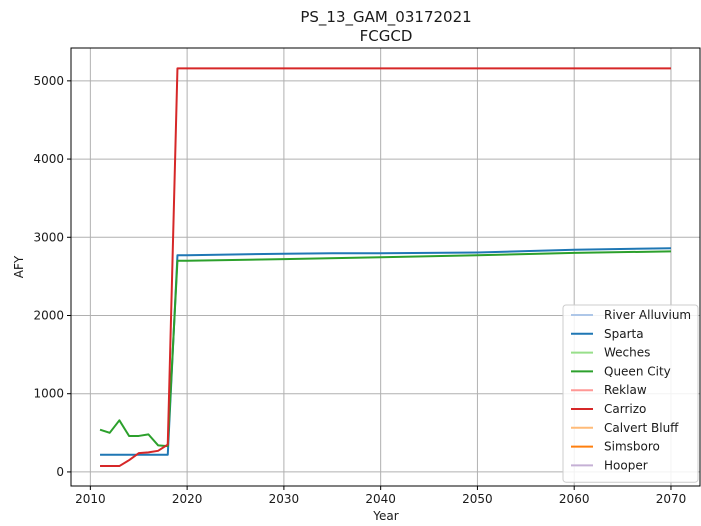 The height and width of the screenshot is (526, 701). What do you see at coordinates (385, 17) in the screenshot?
I see `chart-title: PS_13_GAM_03172021` at bounding box center [385, 17].